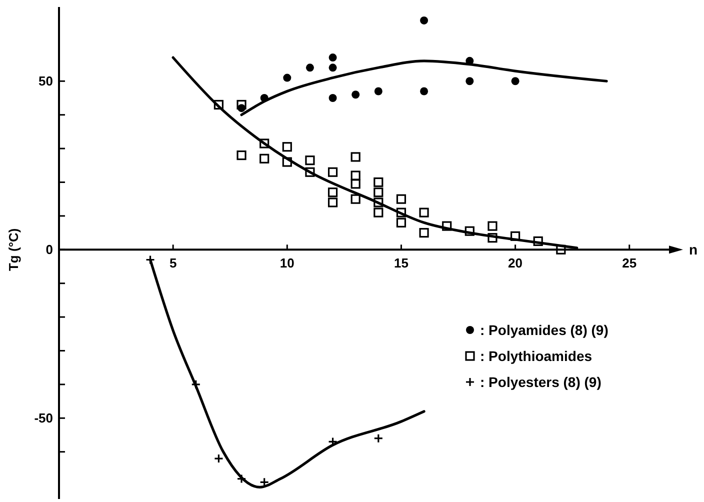 This screenshot has width=704, height=502. What do you see at coordinates (45, 81) in the screenshot?
I see `y-tick-label: 50` at bounding box center [45, 81].